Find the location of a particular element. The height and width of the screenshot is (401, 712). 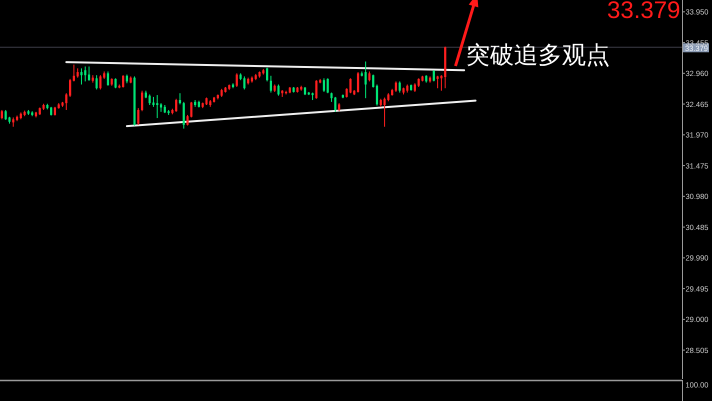

note: 突破追多观点 is located at coordinates (538, 55).